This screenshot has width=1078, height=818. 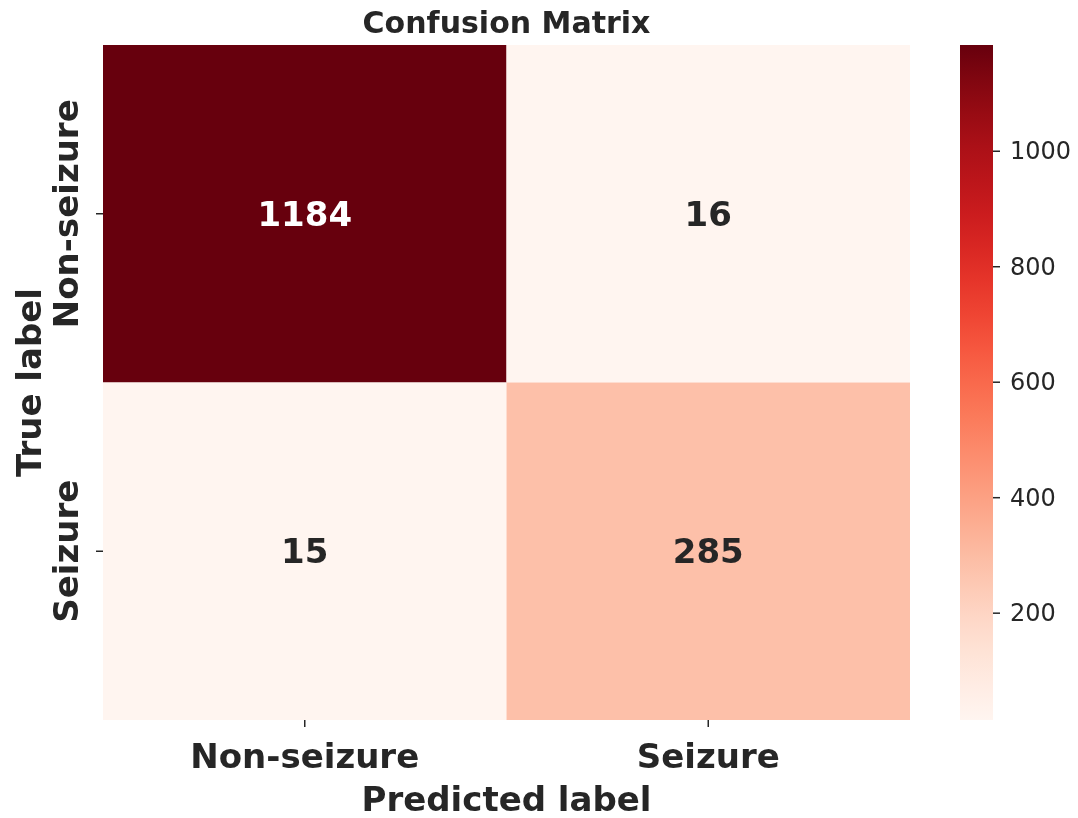 I want to click on y-axis-title: True label, so click(x=29, y=382).